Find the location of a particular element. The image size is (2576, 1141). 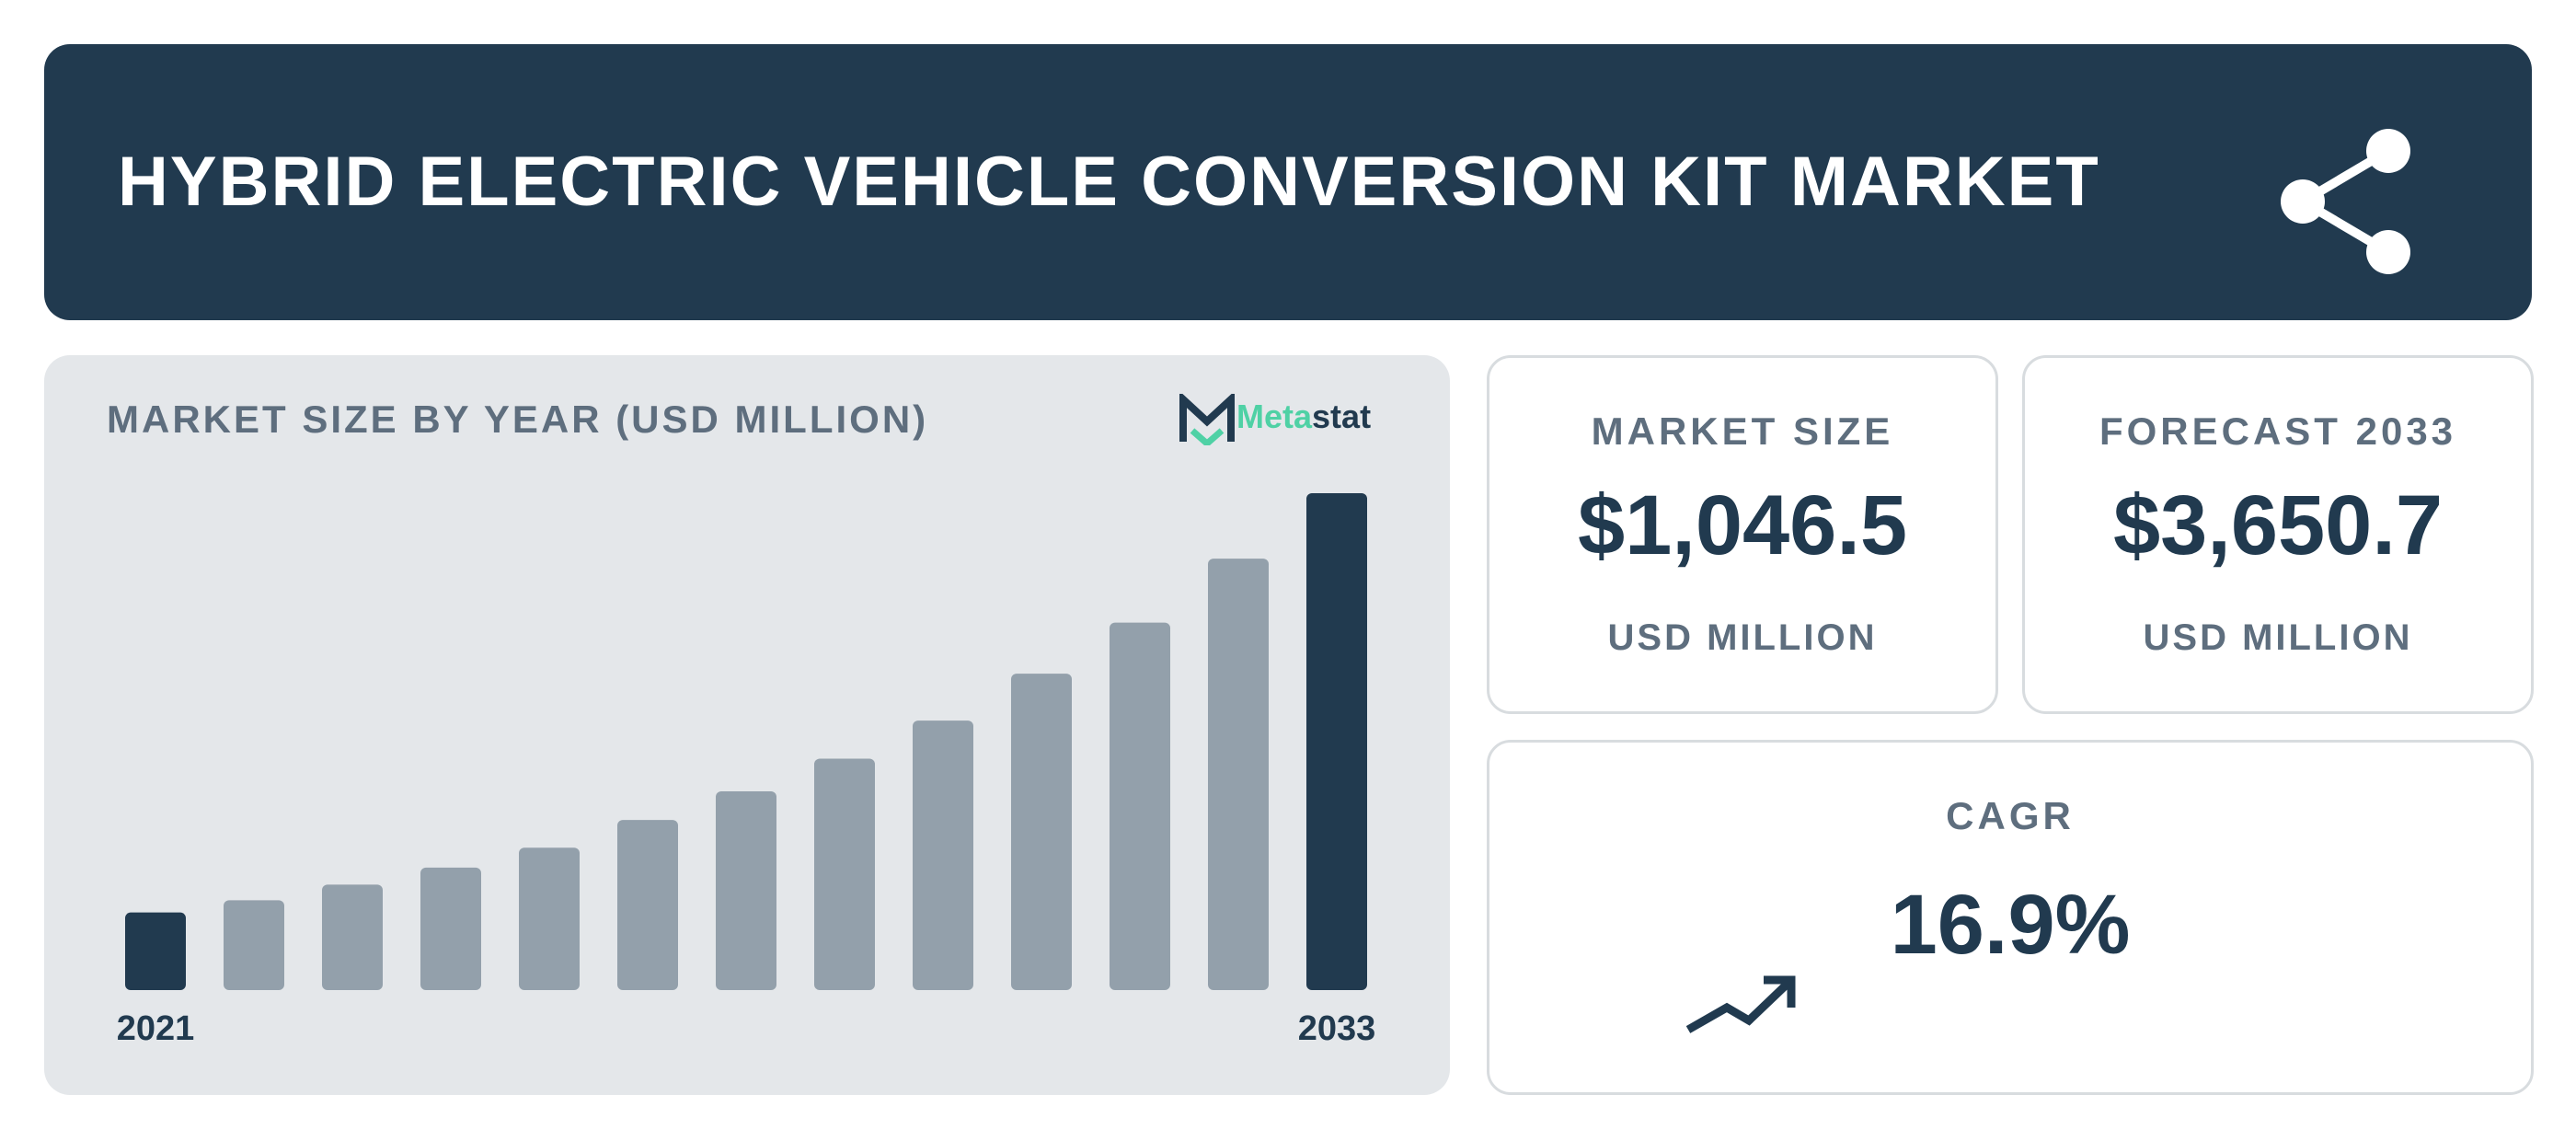

x-tick-label-2033: 2033 is located at coordinates (1337, 1028).